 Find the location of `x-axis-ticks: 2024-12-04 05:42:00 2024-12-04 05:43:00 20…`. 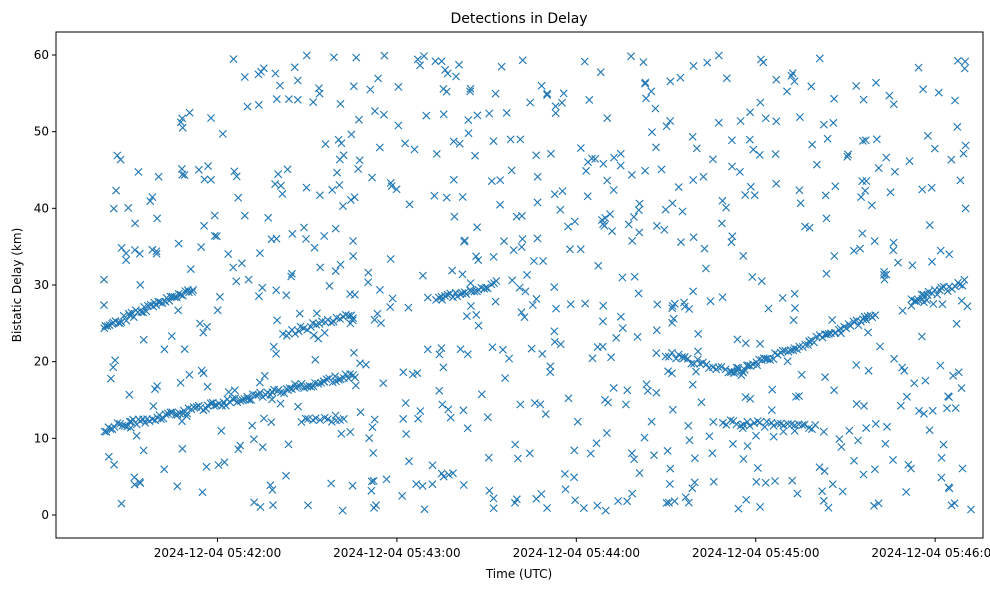

x-axis-ticks: 2024-12-04 05:42:00 2024-12-04 05:43:00 20… is located at coordinates (572, 549).